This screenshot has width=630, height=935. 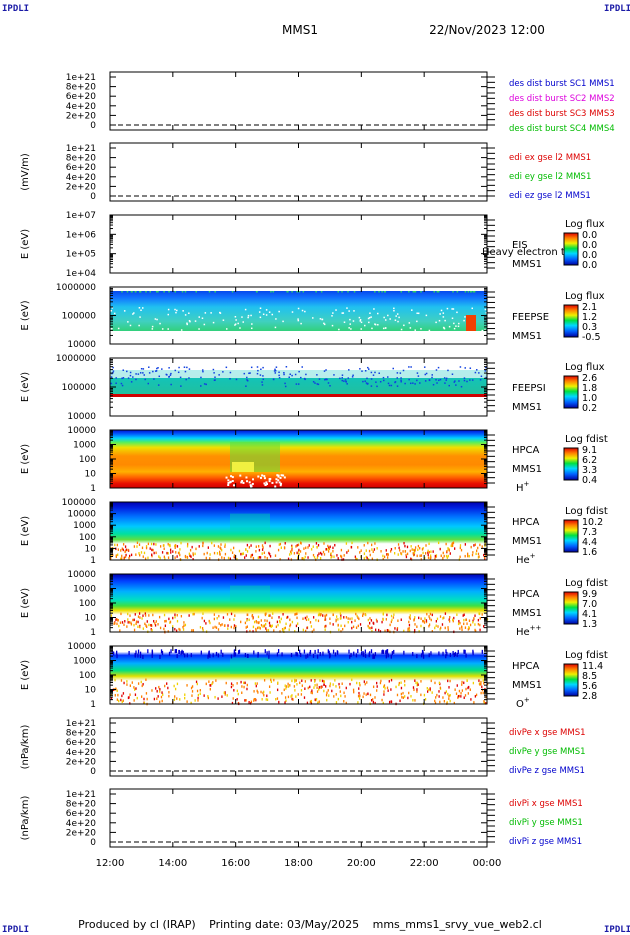 What do you see at coordinates (93, 197) in the screenshot?
I see `y-tick-label: 0` at bounding box center [93, 197].